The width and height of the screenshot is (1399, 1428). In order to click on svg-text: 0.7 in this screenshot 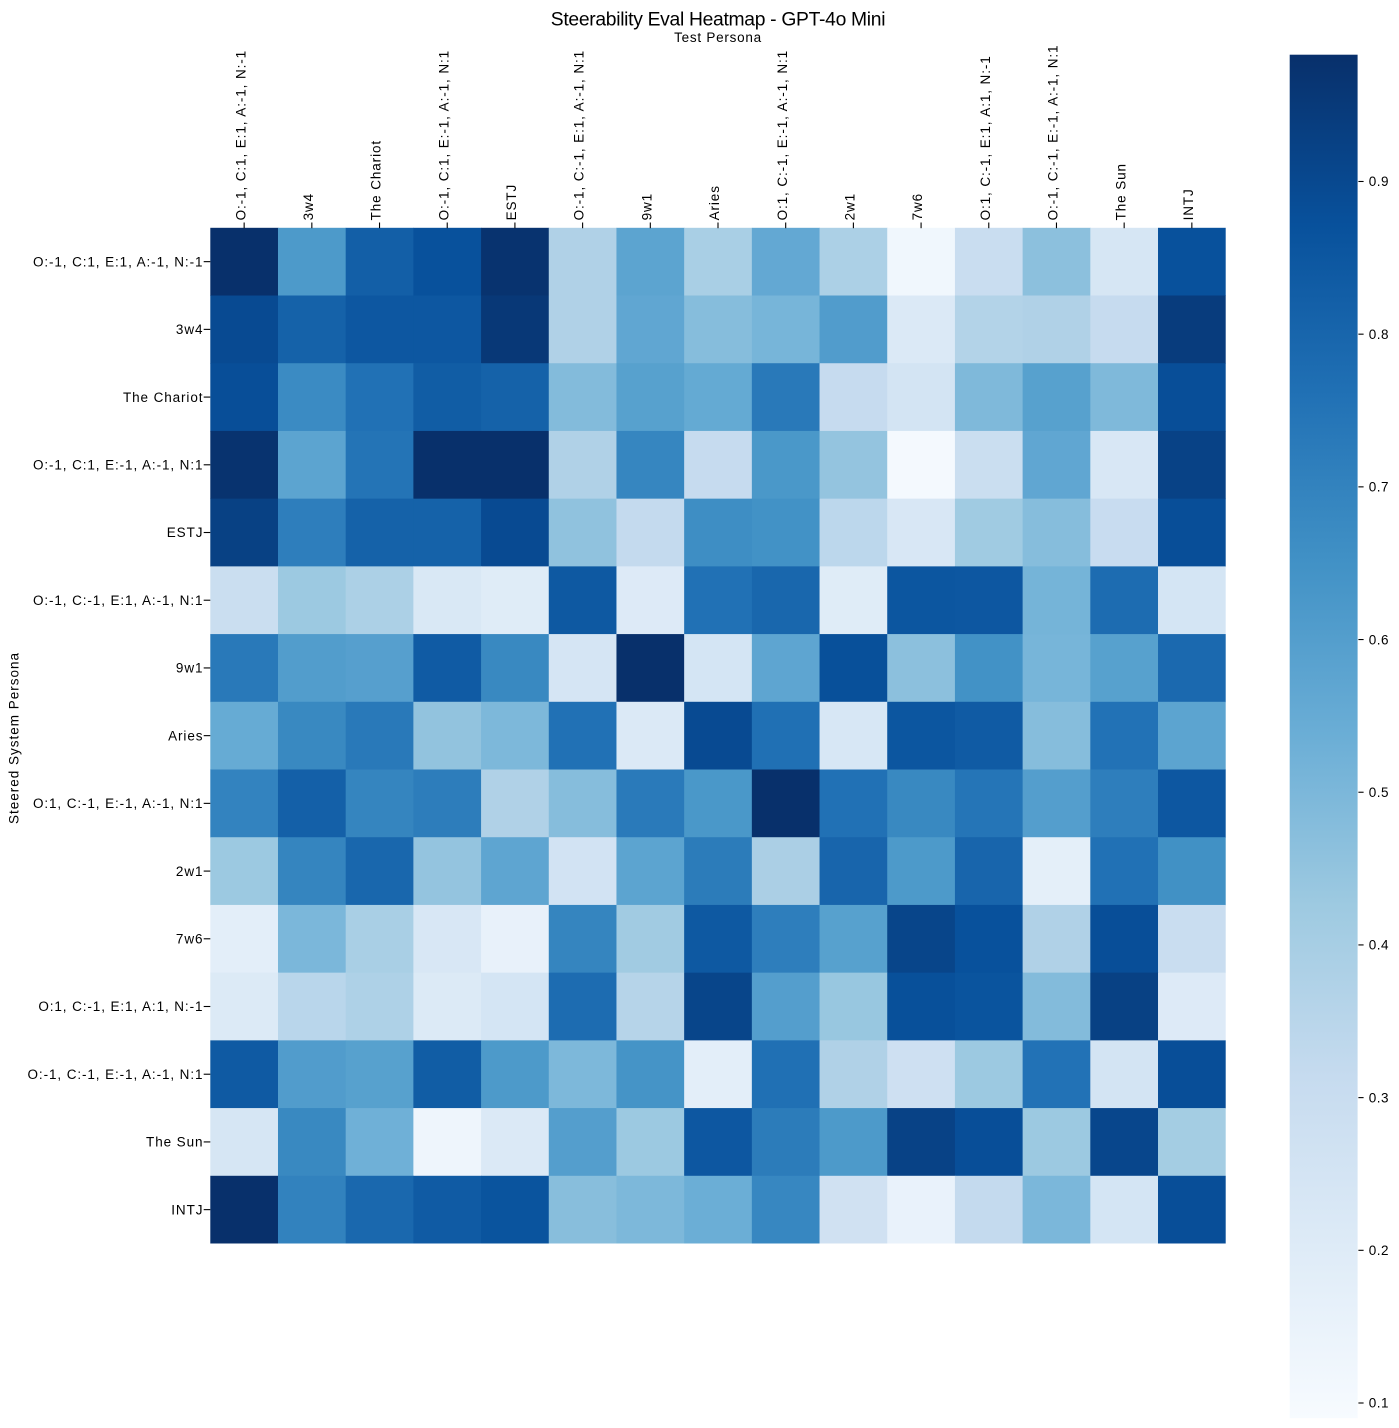, I will do `click(1379, 487)`.